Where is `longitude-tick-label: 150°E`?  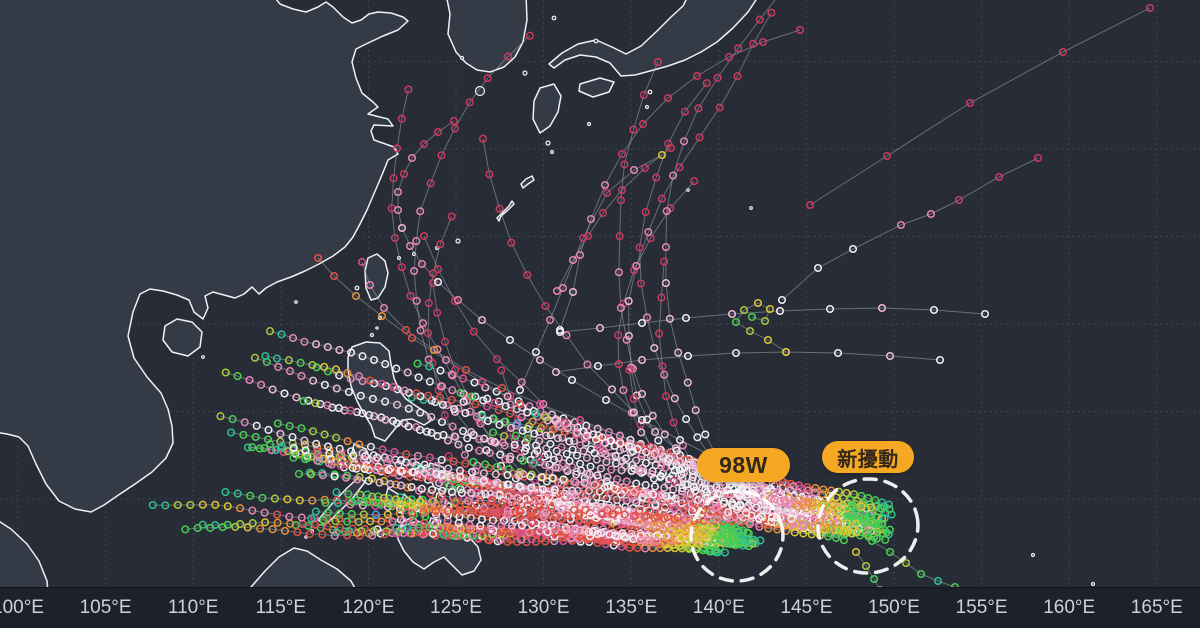 longitude-tick-label: 150°E is located at coordinates (894, 607).